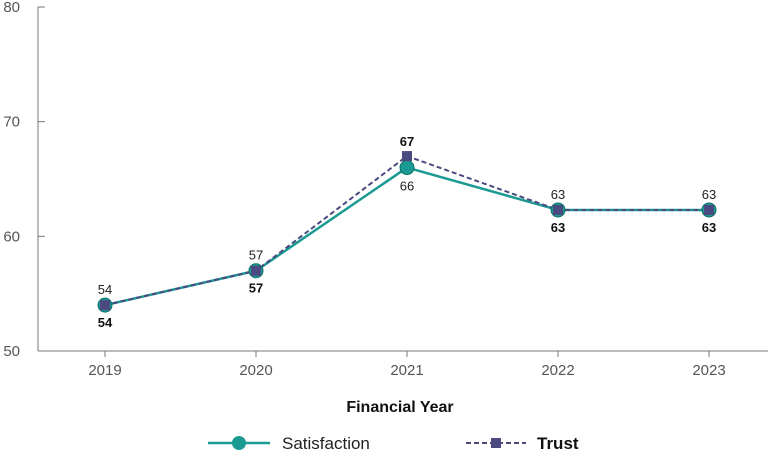 The image size is (768, 465). I want to click on data-label-trust: 57, so click(256, 288).